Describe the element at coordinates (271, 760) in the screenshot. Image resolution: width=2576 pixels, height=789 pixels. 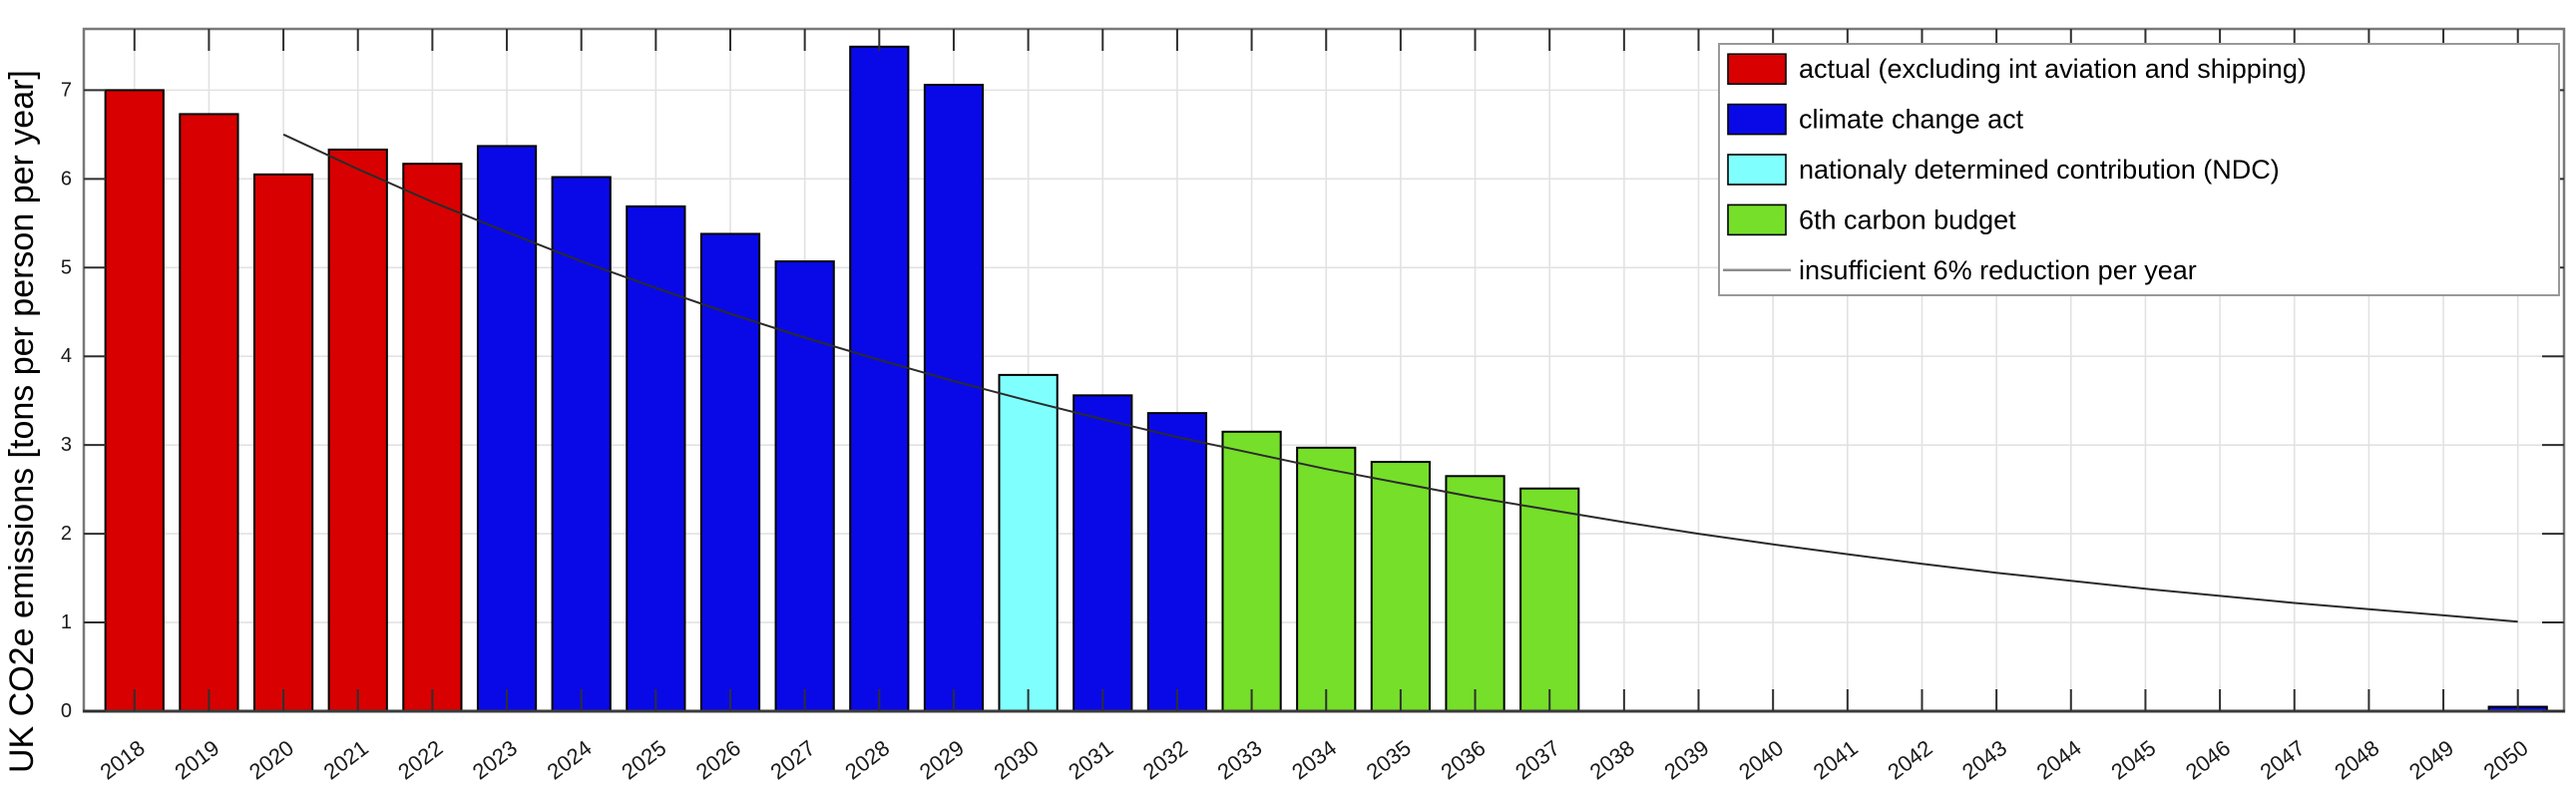
I see `x-tick-label-2020: 2020` at that location.